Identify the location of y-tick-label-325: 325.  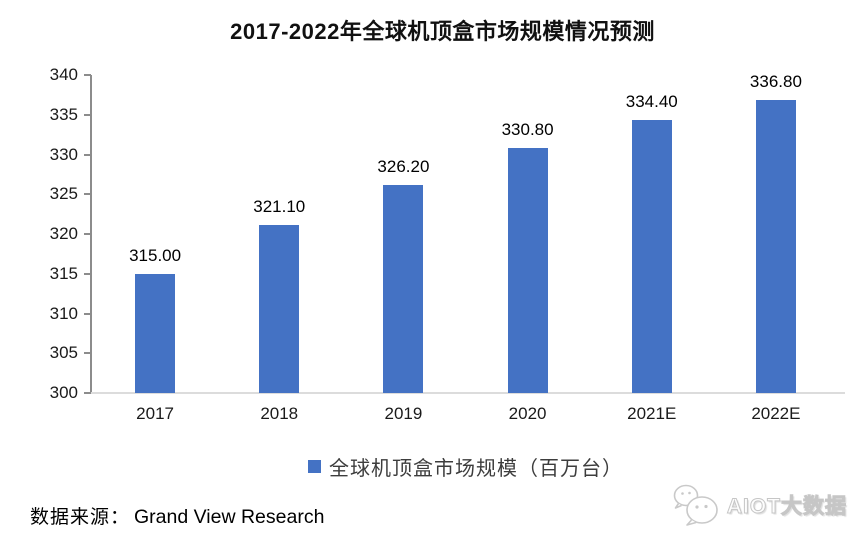
(63, 194).